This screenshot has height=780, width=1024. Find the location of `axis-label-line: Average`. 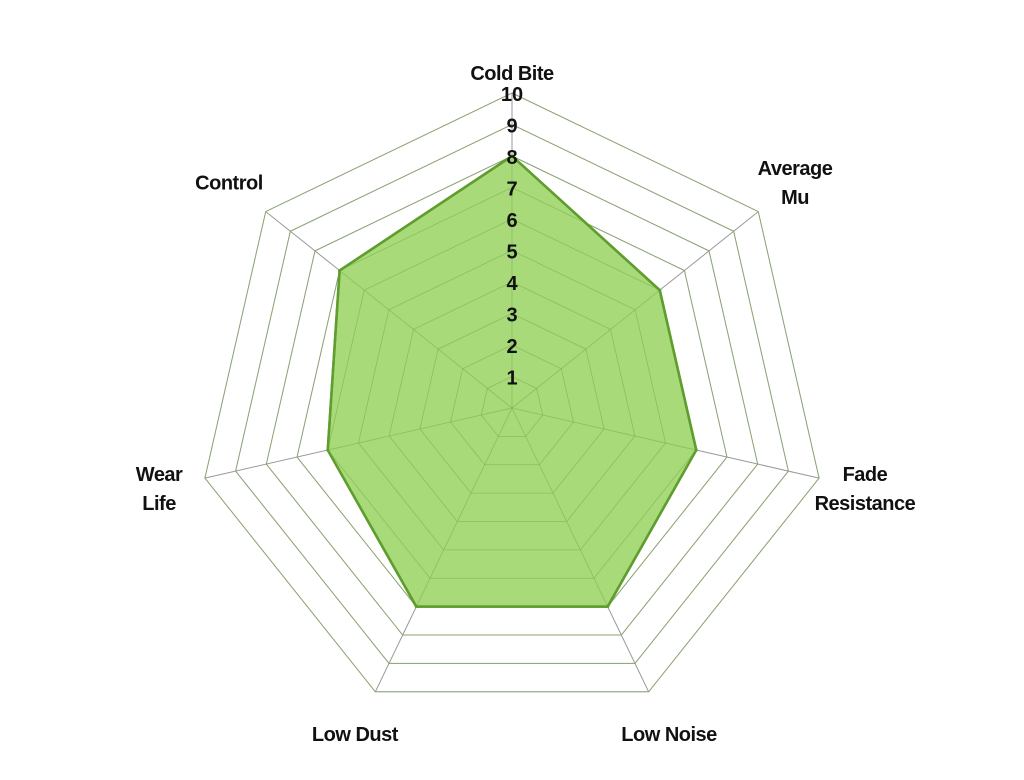

axis-label-line: Average is located at coordinates (795, 169).